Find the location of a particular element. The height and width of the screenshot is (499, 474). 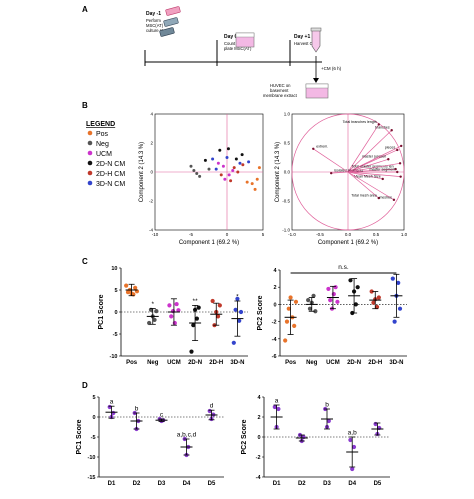

loading-label: master segment is located at coordinates (383, 170).